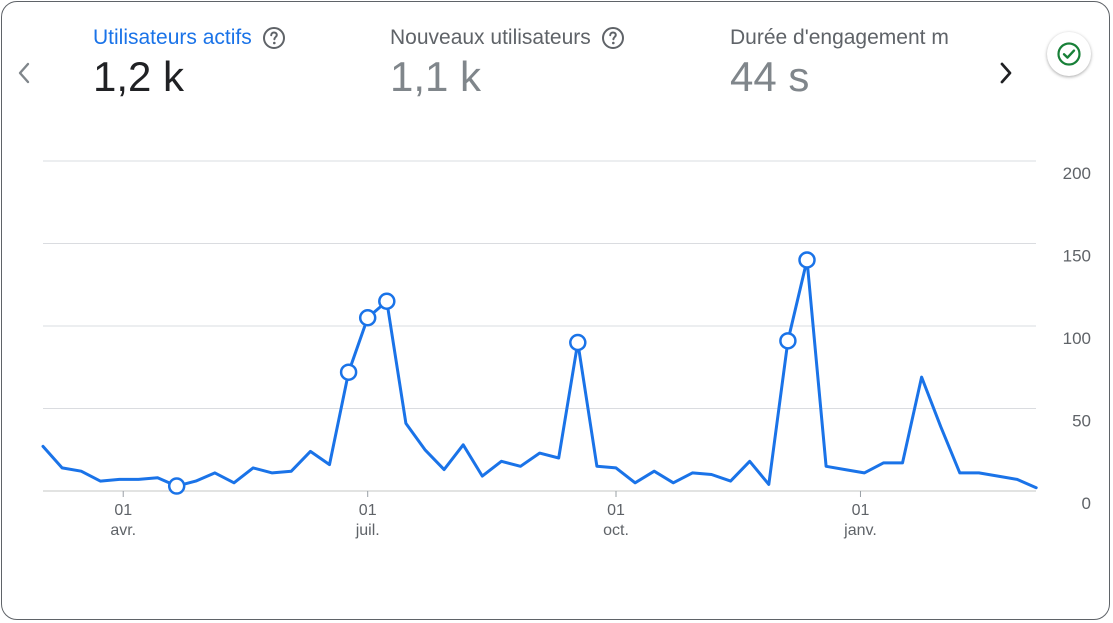  Describe the element at coordinates (1086, 503) in the screenshot. I see `y-tick-label: 0` at that location.